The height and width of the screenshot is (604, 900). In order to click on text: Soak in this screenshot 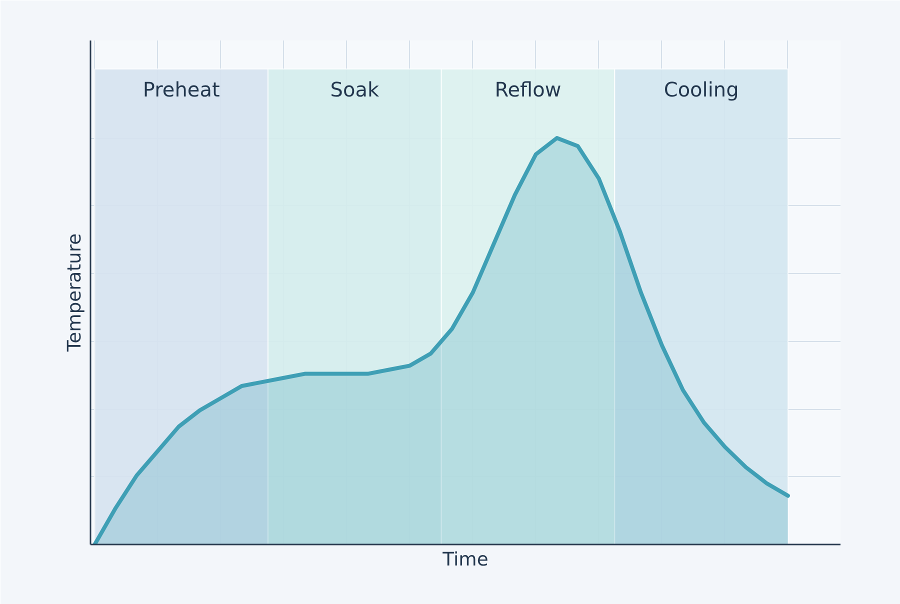, I will do `click(355, 89)`.